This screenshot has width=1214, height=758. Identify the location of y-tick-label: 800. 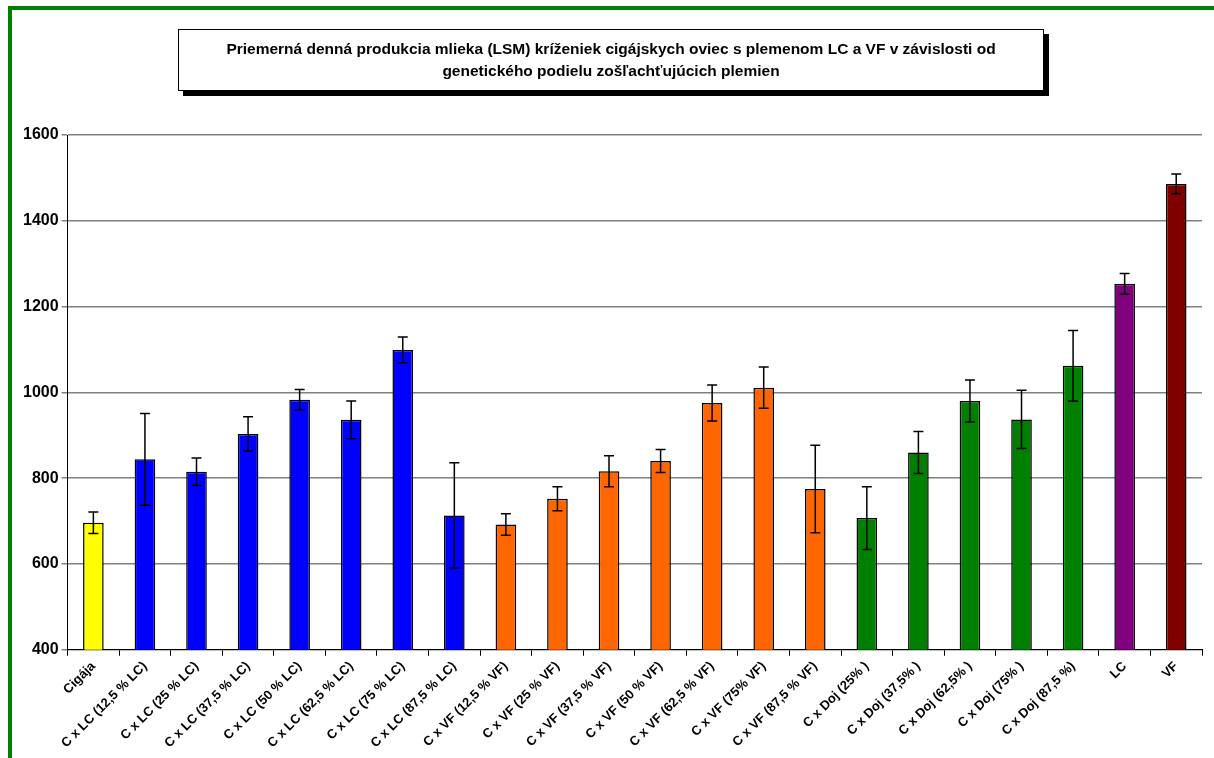
(45, 477).